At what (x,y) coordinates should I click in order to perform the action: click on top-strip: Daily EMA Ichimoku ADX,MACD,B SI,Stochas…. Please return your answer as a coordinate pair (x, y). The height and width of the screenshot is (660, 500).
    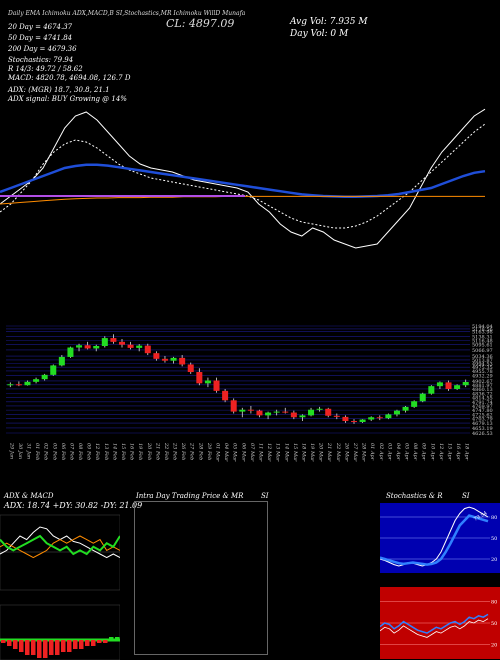
    Looking at the image, I should click on (127, 13).